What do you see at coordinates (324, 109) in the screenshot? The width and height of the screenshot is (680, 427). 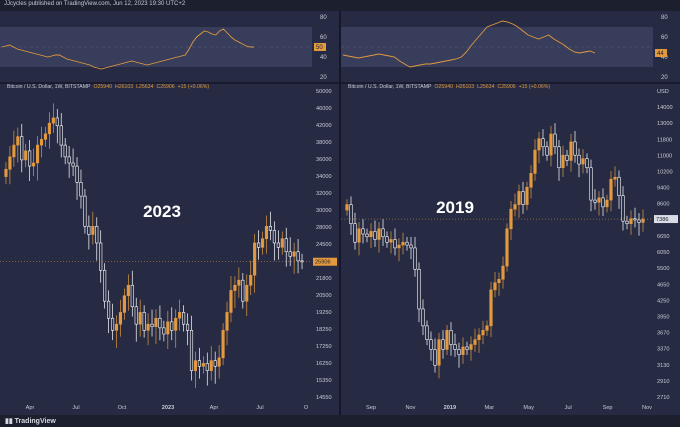 I see `price-tick-label: 46000` at bounding box center [324, 109].